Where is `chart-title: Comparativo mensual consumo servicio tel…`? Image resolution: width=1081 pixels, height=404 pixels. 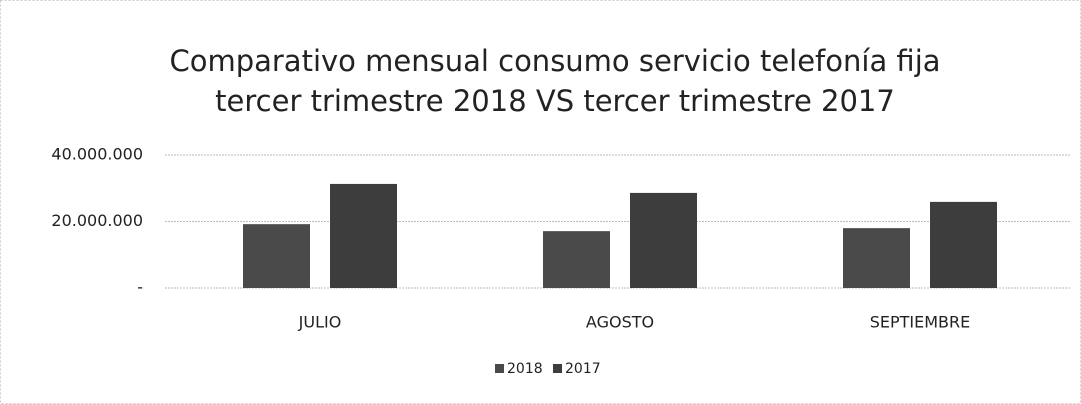 chart-title: Comparativo mensual consumo servicio tel… is located at coordinates (554, 61).